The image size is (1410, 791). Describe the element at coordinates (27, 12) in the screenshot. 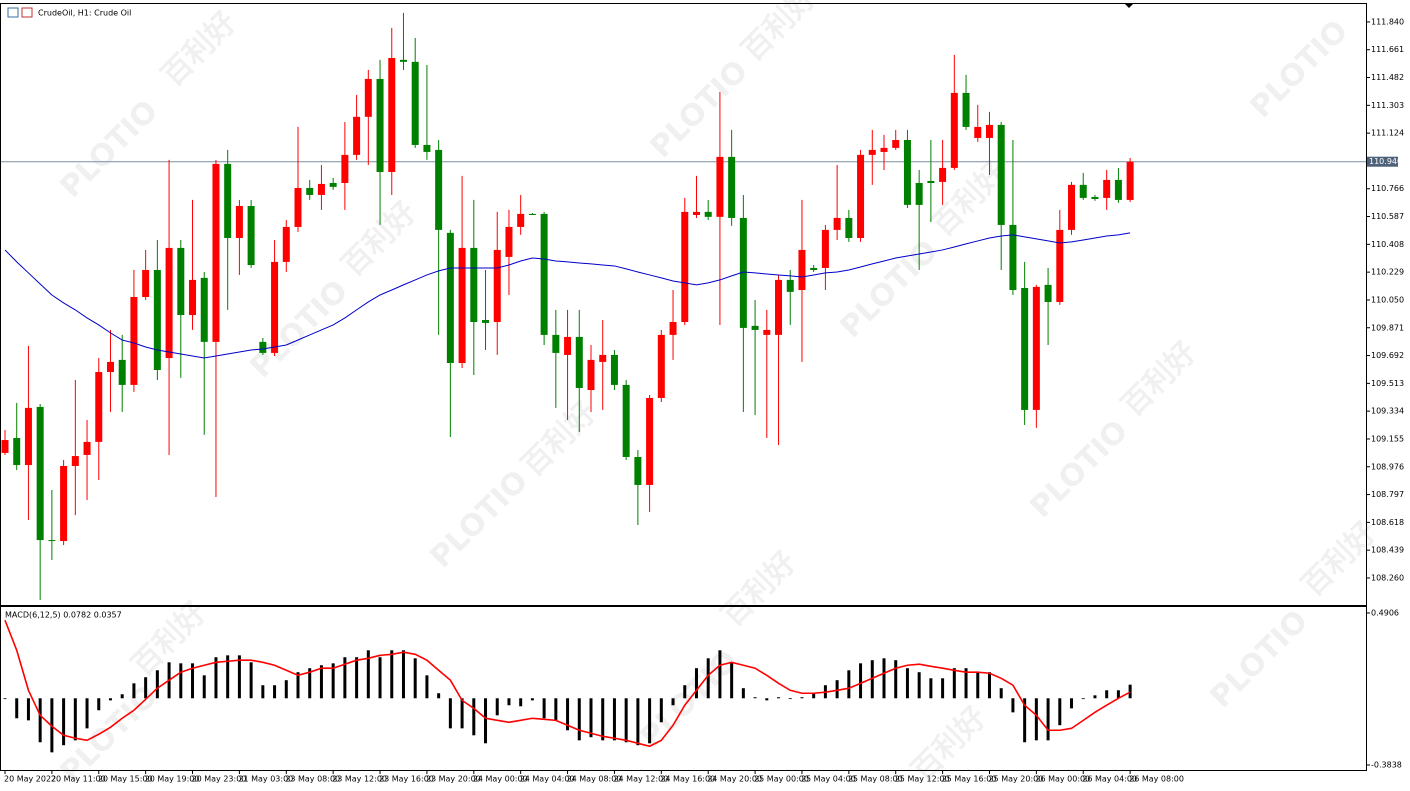

I see `icon-box` at that location.